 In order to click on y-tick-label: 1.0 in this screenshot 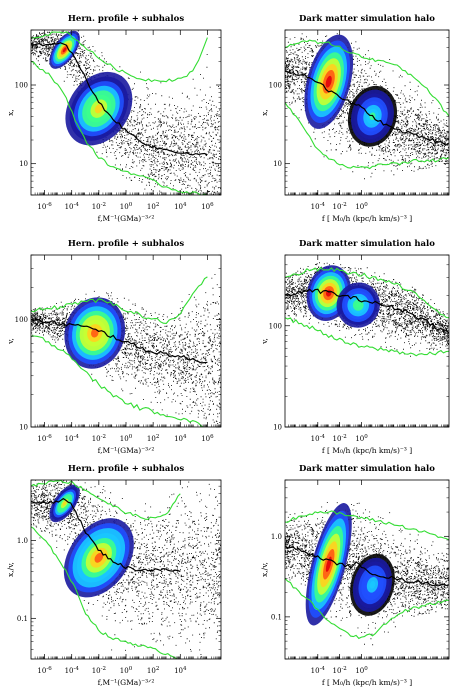, I will do `click(22, 541)`.